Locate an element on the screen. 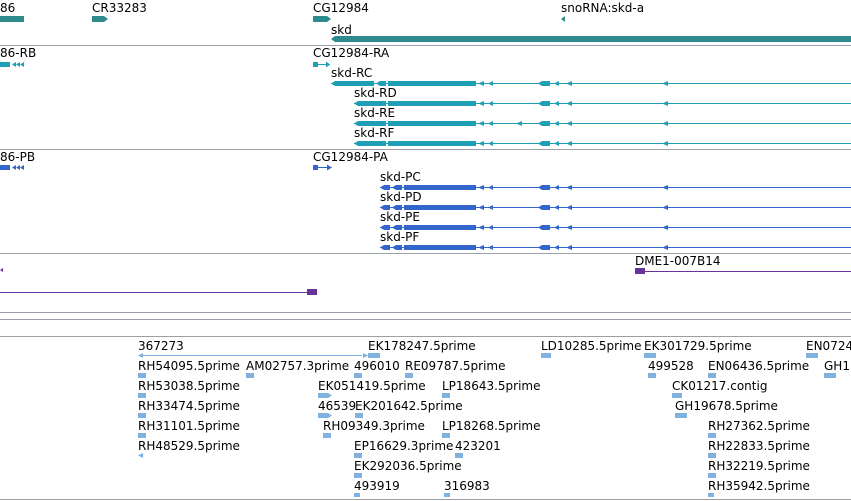 The width and height of the screenshot is (851, 501). ests-label: GH1 is located at coordinates (837, 366).